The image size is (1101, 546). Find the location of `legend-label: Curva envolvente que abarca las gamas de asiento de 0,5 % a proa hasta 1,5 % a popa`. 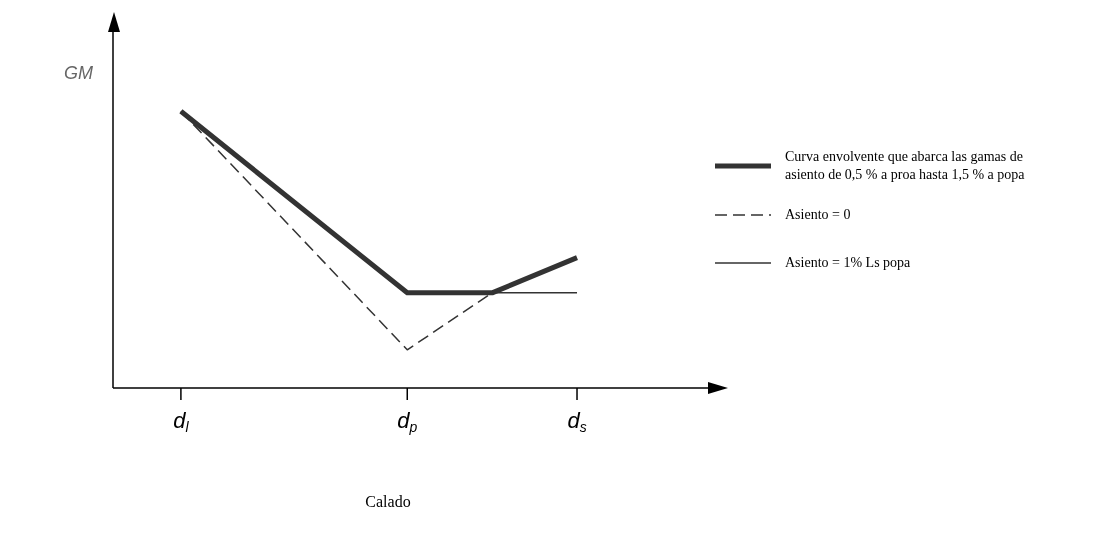

legend-label: Curva envolvente que abarca las gamas de asiento de 0,5 % a proa hasta 1,5 % a popa is located at coordinates (905, 166).